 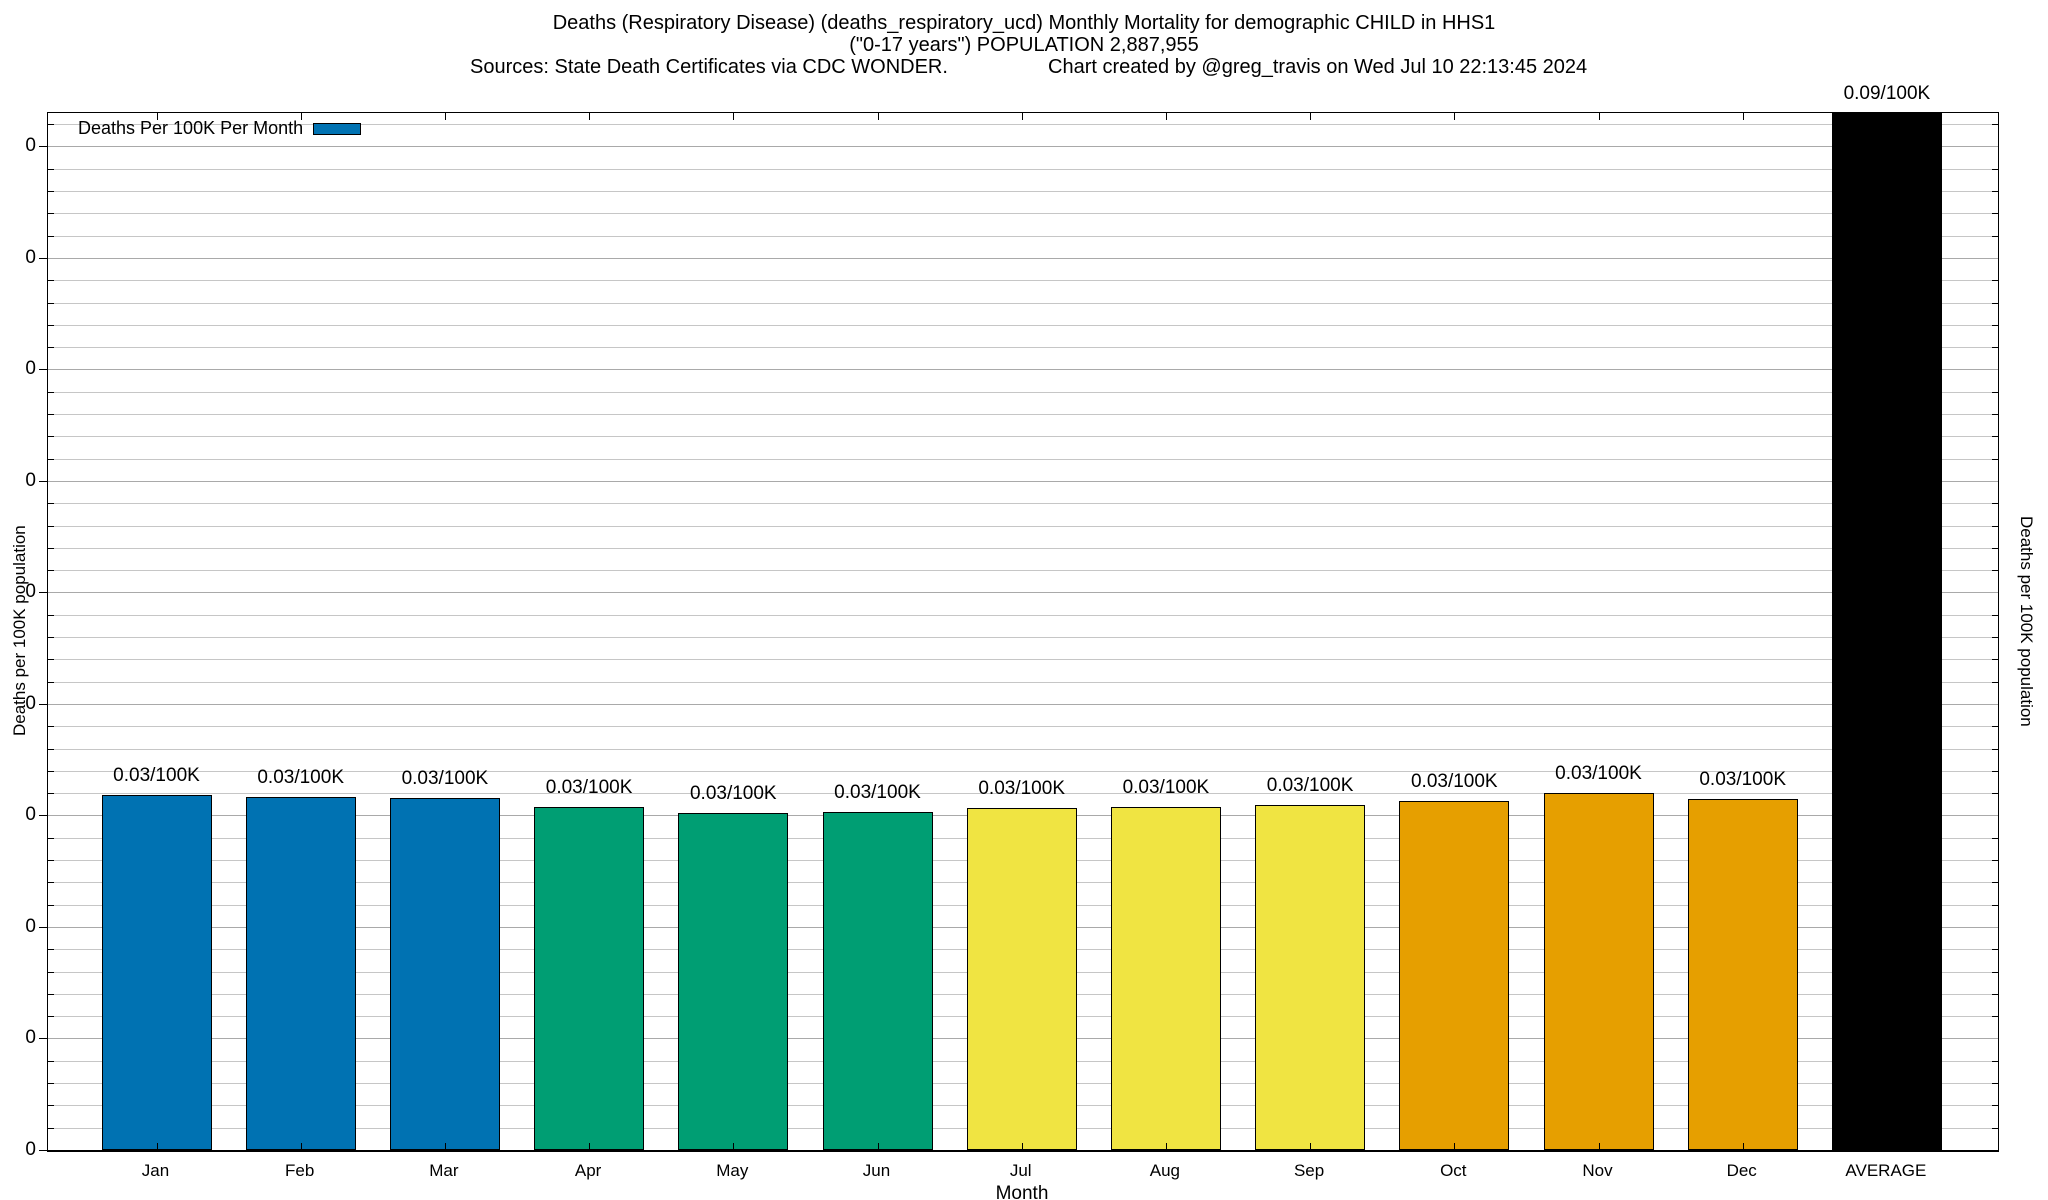 I want to click on legend-swatch-icon, so click(x=337, y=128).